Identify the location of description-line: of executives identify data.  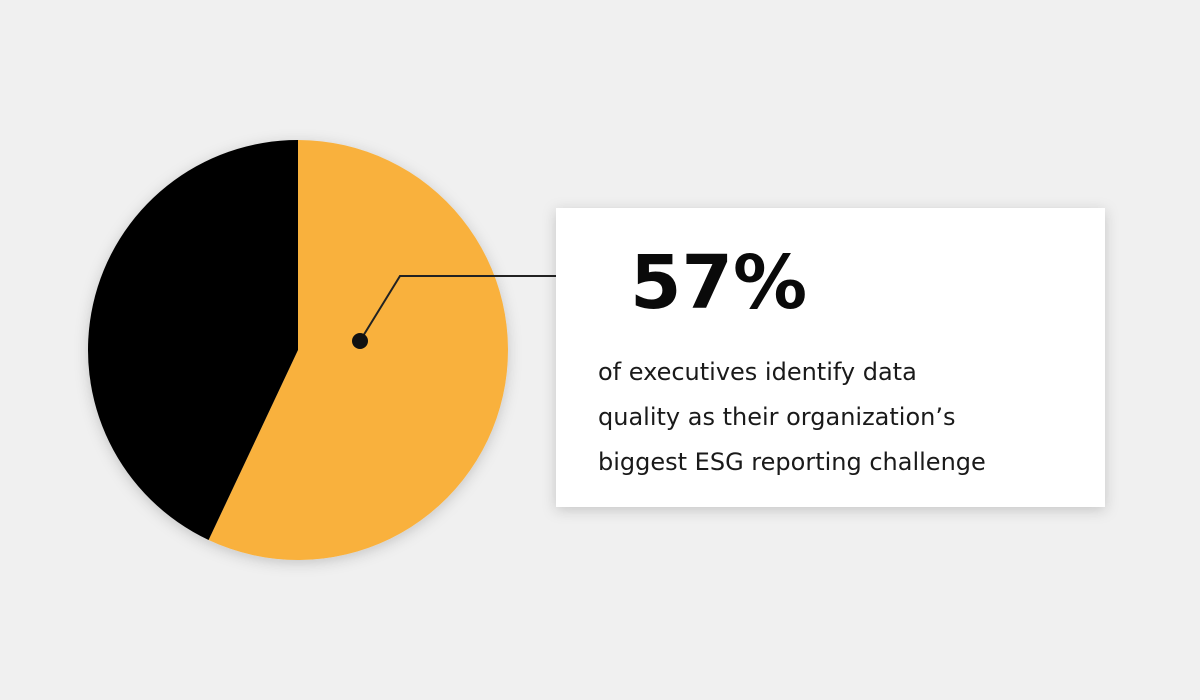
(757, 372).